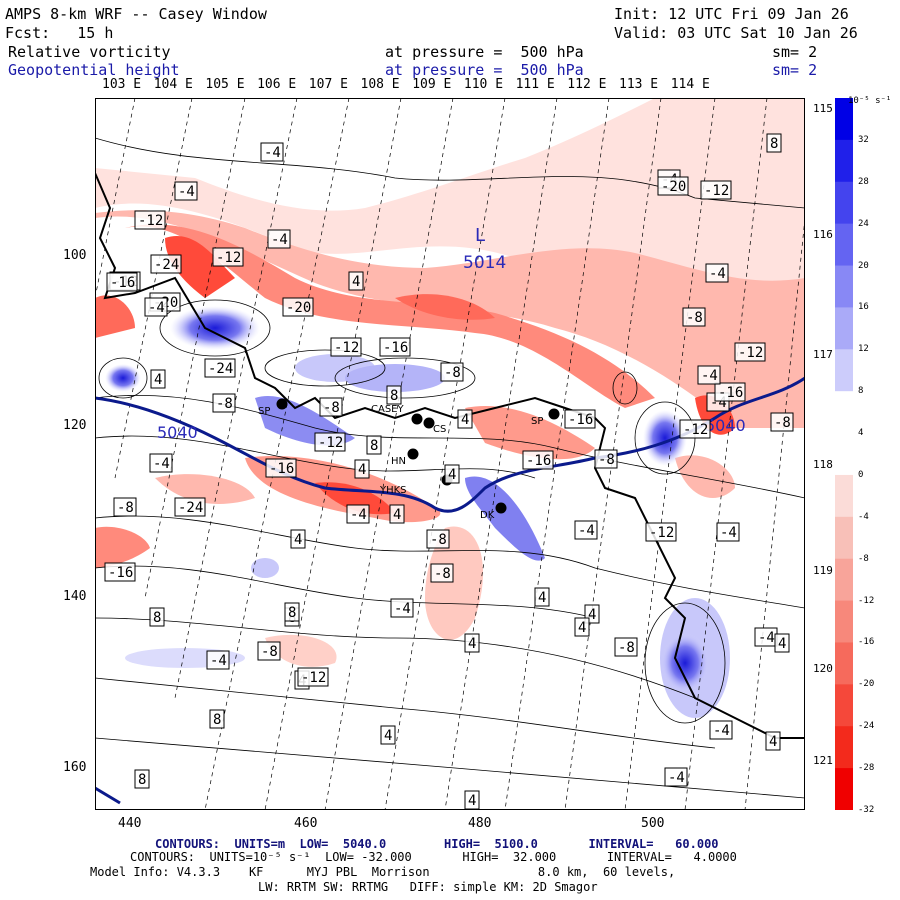 This screenshot has height=900, width=900. Describe the element at coordinates (861, 391) in the screenshot. I see `colorbar-label: 8` at that location.